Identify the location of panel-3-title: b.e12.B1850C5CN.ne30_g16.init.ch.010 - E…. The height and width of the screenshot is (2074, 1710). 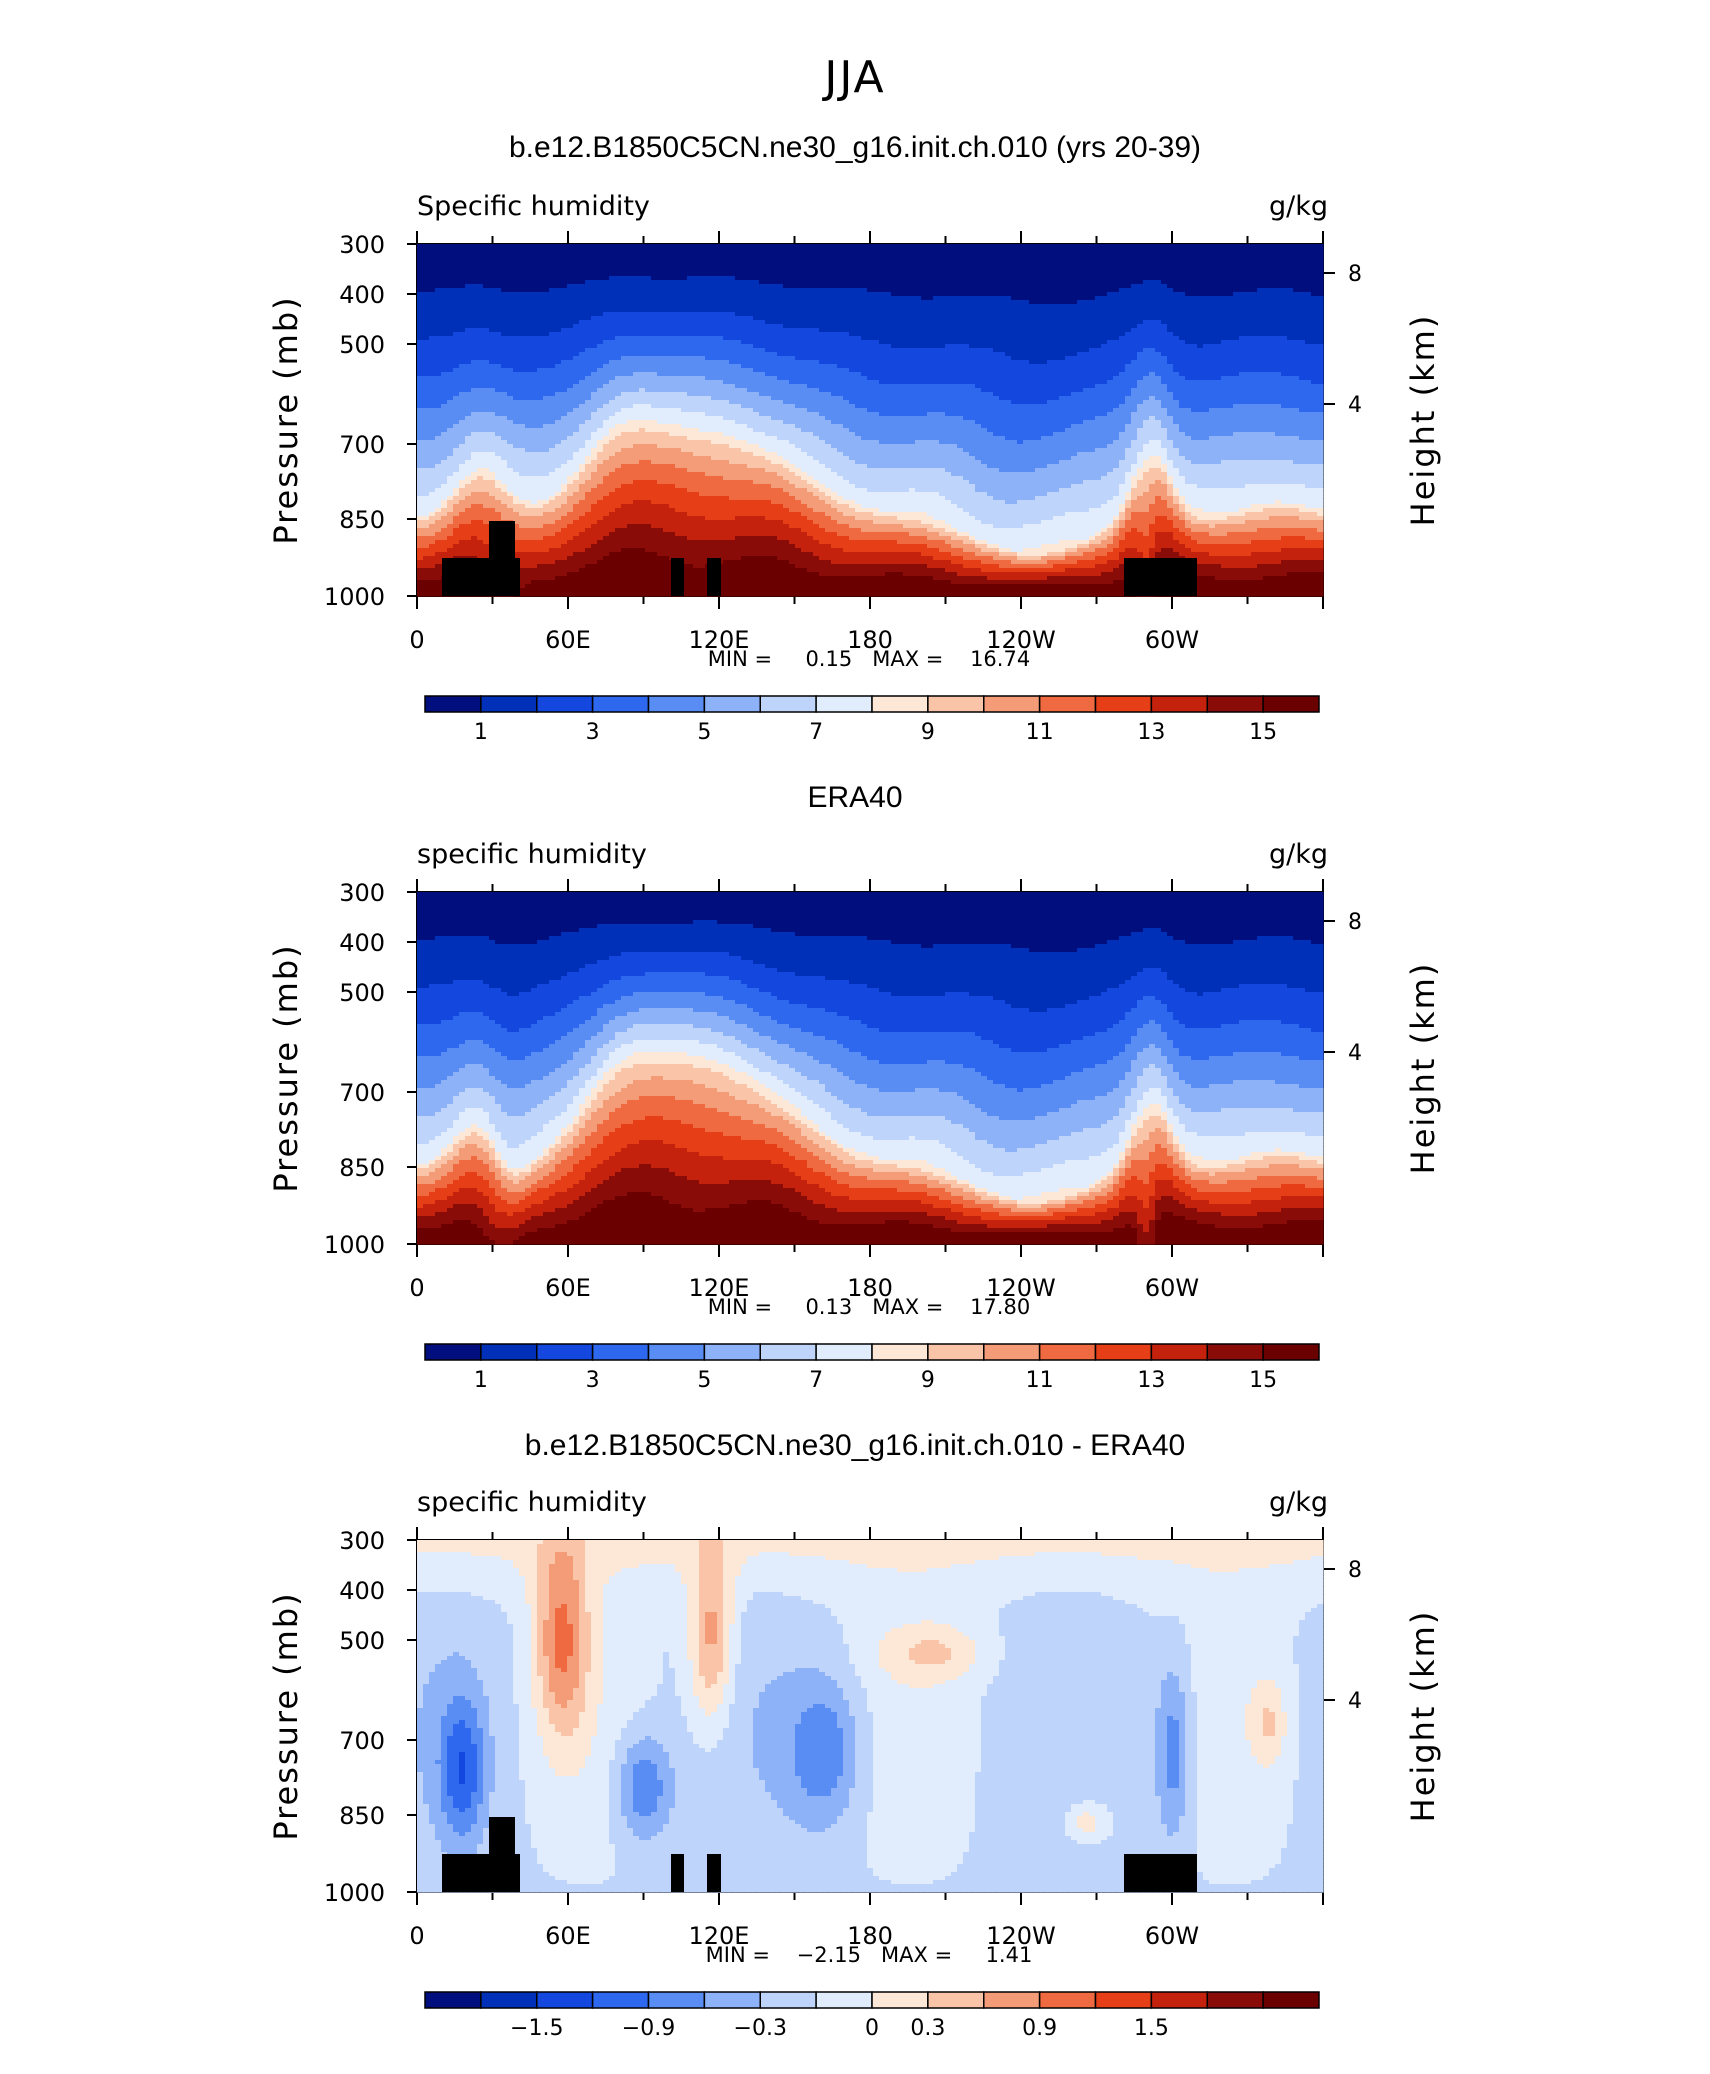
(855, 1446).